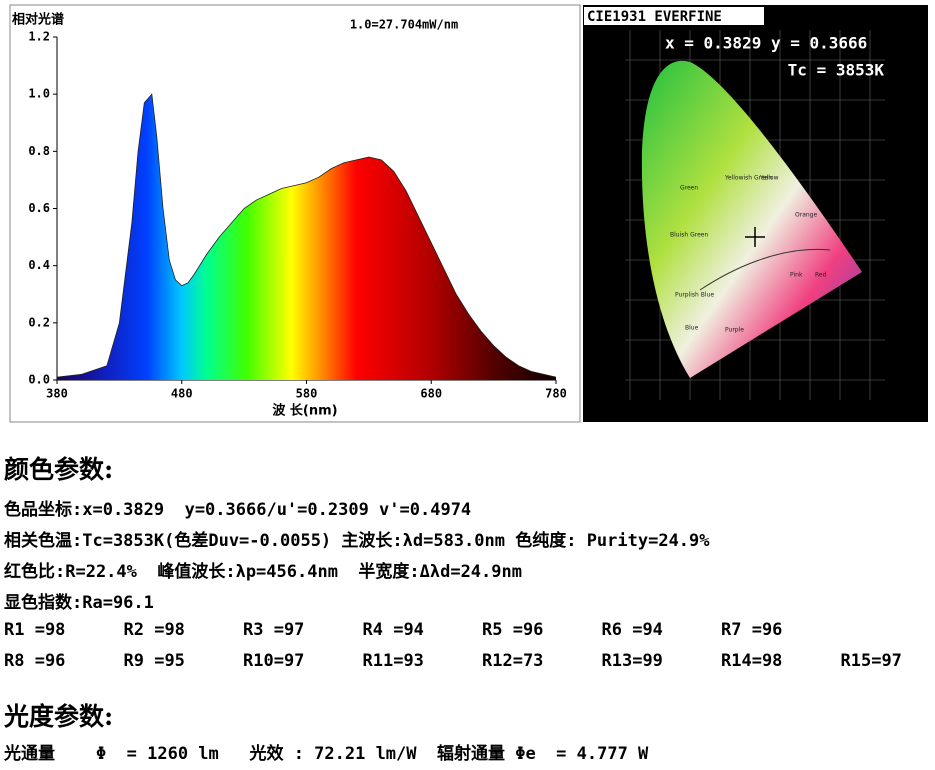 The width and height of the screenshot is (935, 770). I want to click on cri-value: R7 =96, so click(752, 630).